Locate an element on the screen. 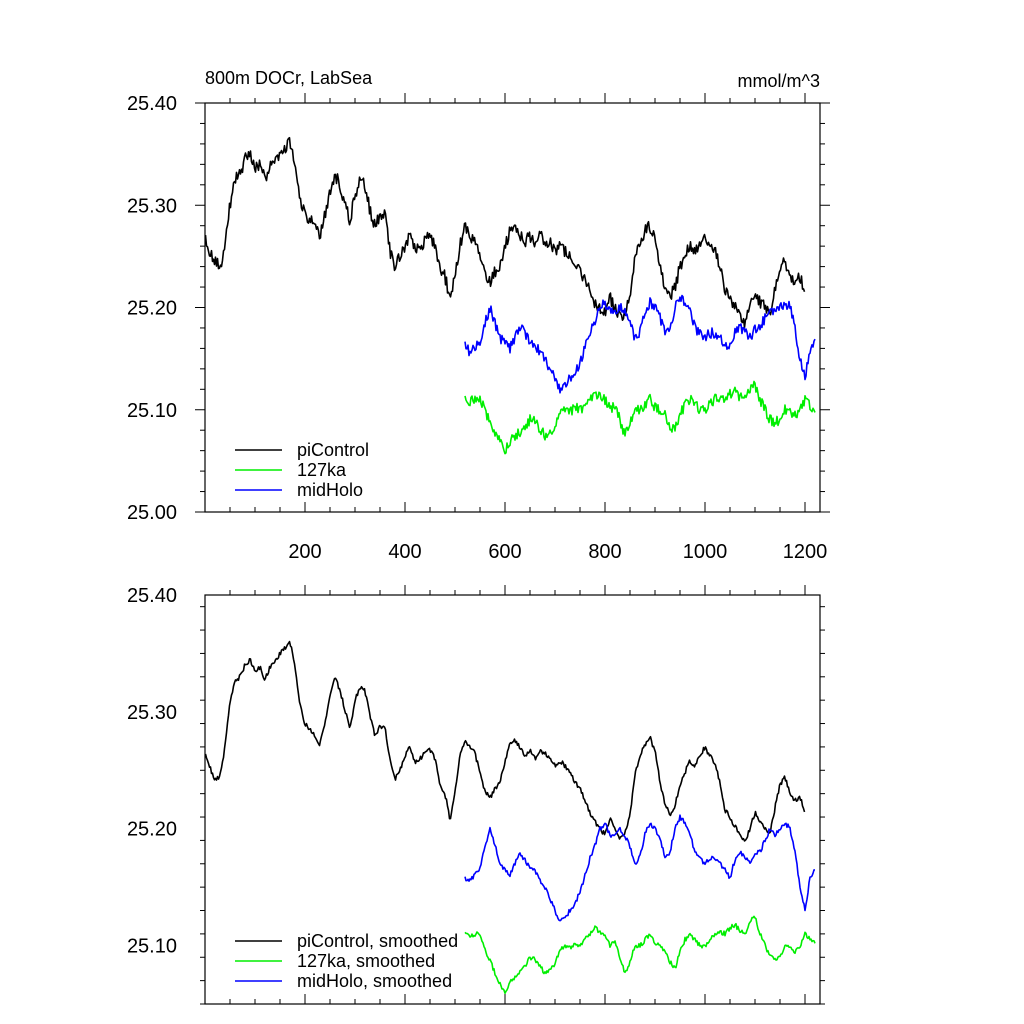  y-tick-label: 25.00 is located at coordinates (152, 513).